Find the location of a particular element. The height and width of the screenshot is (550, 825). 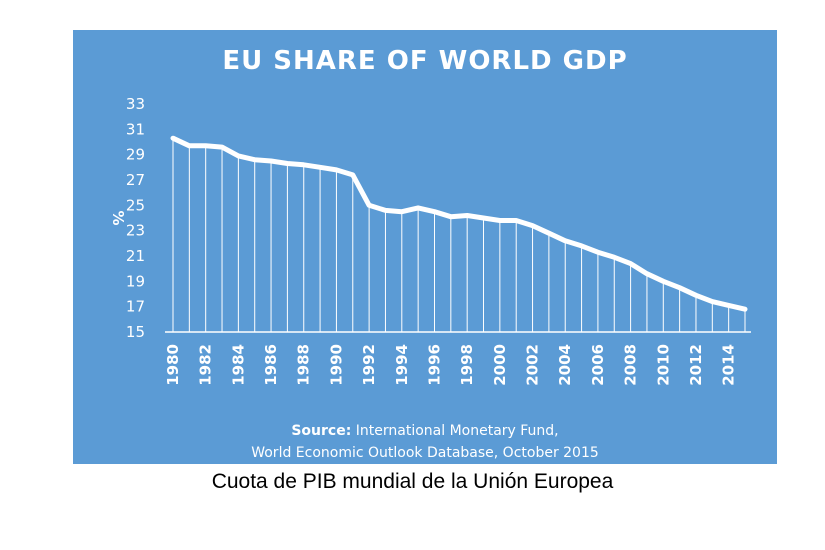

data-point-1998 is located at coordinates (467, 215).